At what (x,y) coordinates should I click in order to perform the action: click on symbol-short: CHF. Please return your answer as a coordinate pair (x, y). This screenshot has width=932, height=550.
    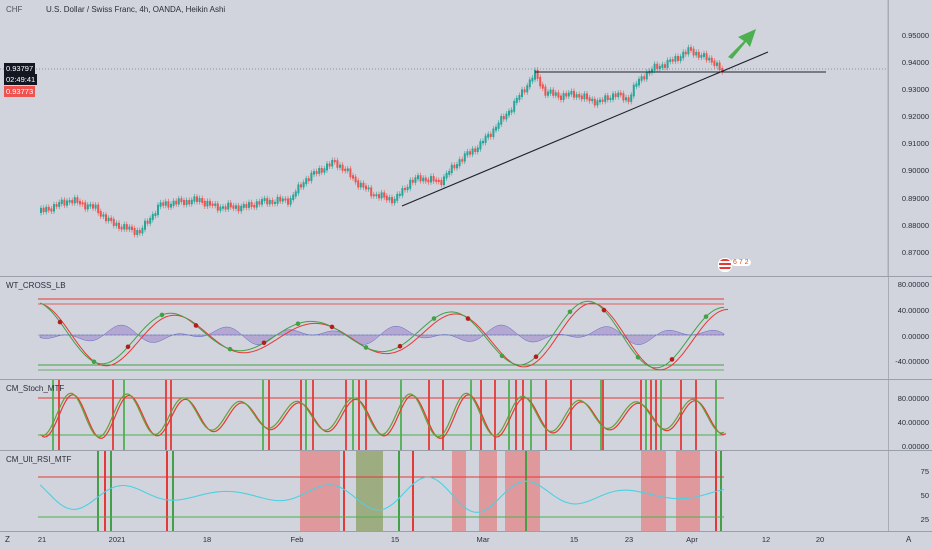
    Looking at the image, I should click on (14, 9).